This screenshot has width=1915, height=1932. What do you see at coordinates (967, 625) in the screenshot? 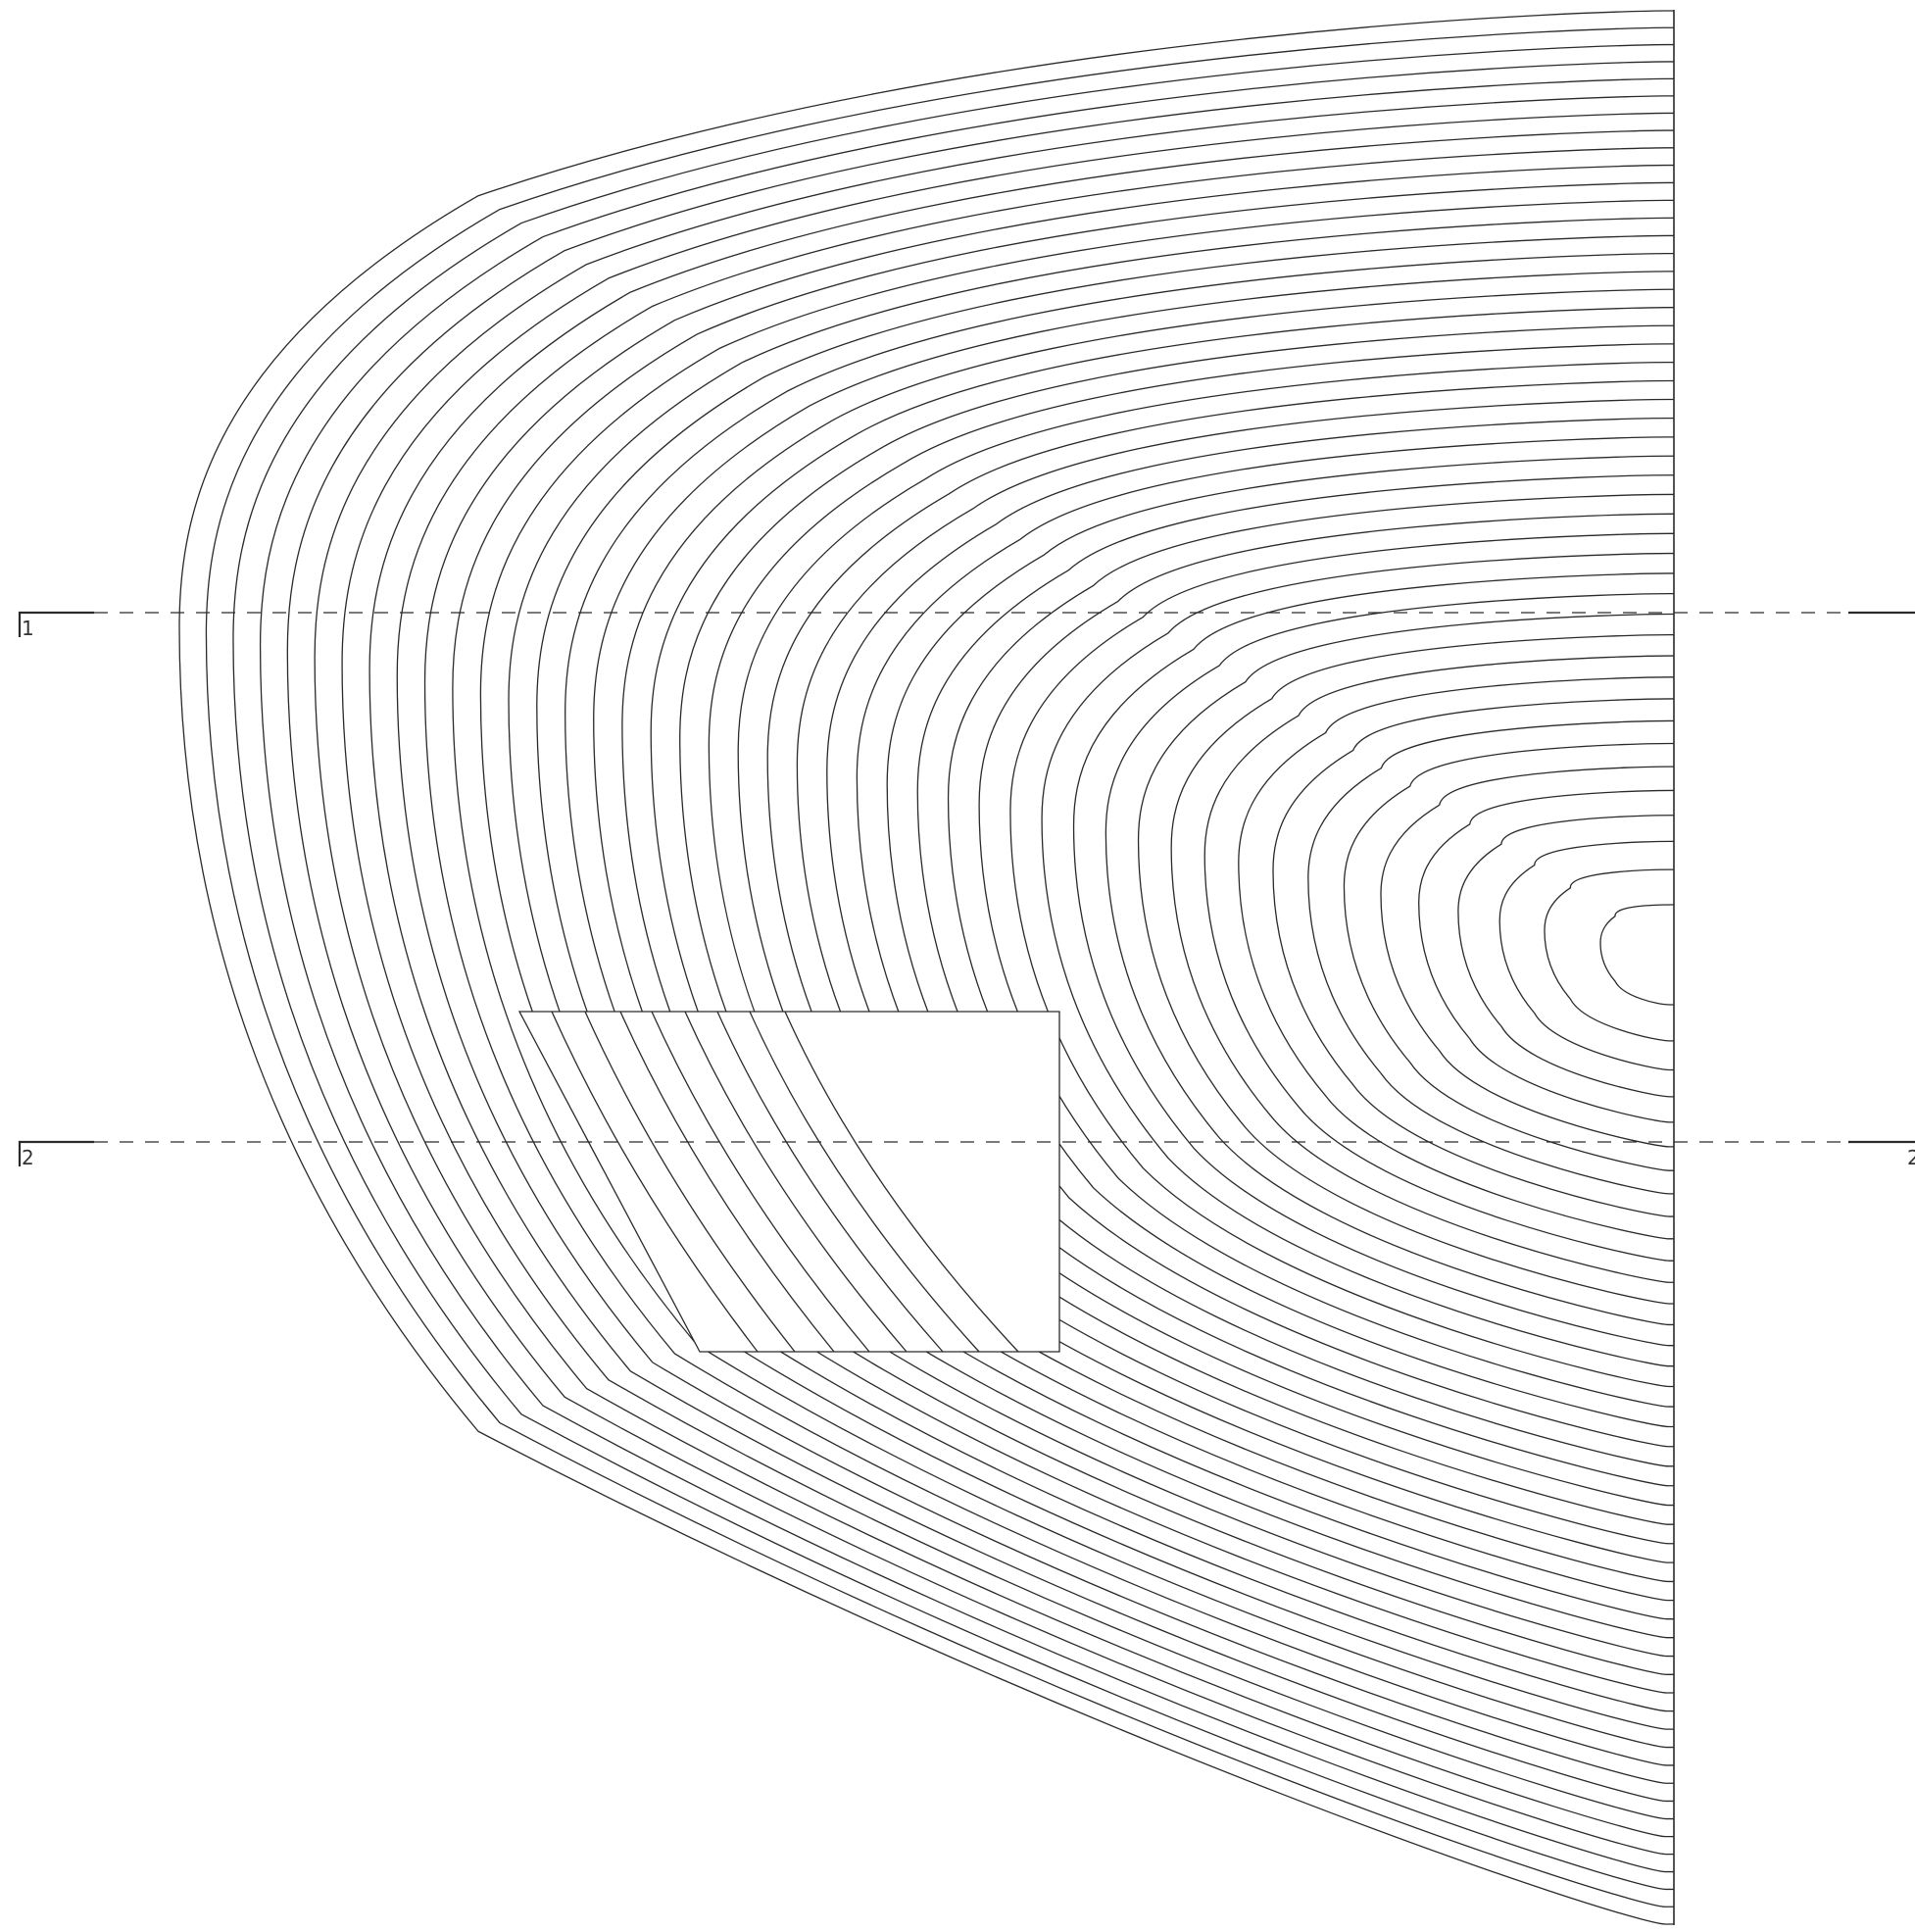
I see `section-line-1: 1` at bounding box center [967, 625].